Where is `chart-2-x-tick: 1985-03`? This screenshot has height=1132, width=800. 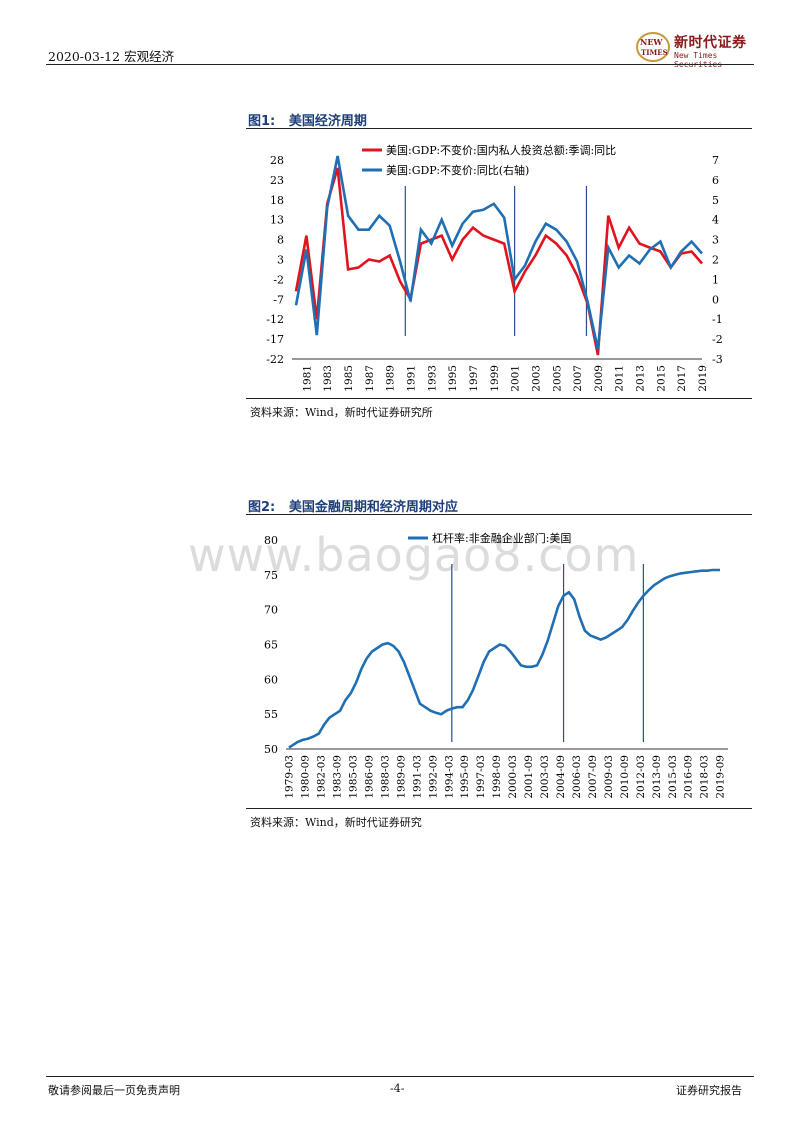 chart-2-x-tick: 1985-03 is located at coordinates (353, 777).